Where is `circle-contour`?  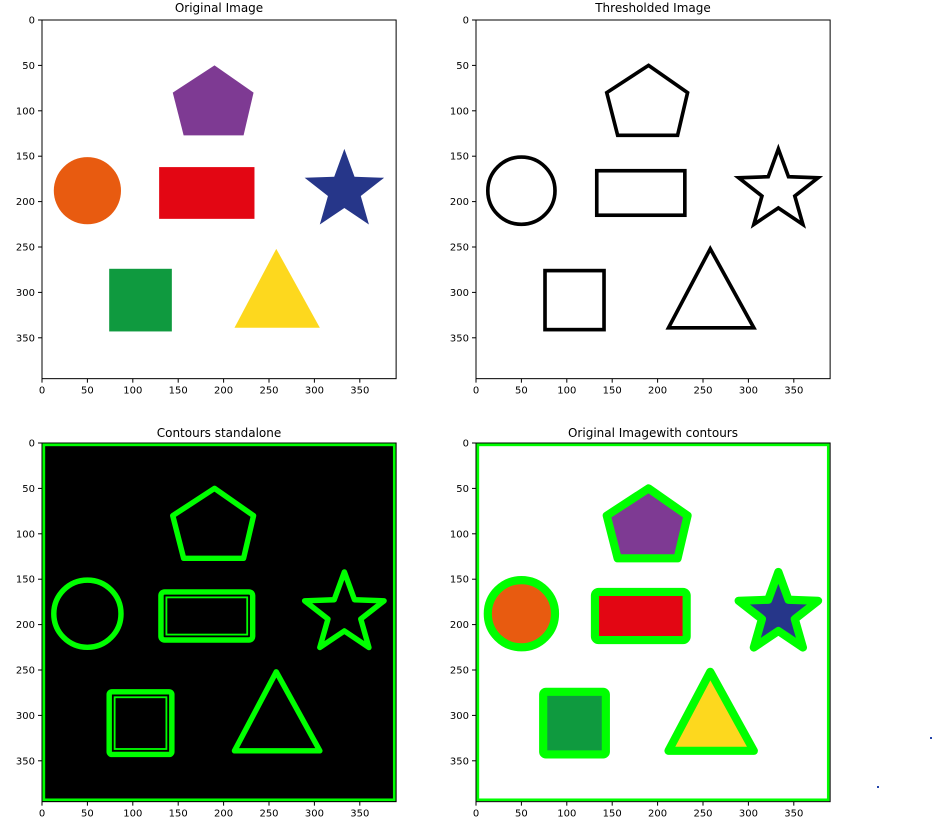 circle-contour is located at coordinates (87, 614).